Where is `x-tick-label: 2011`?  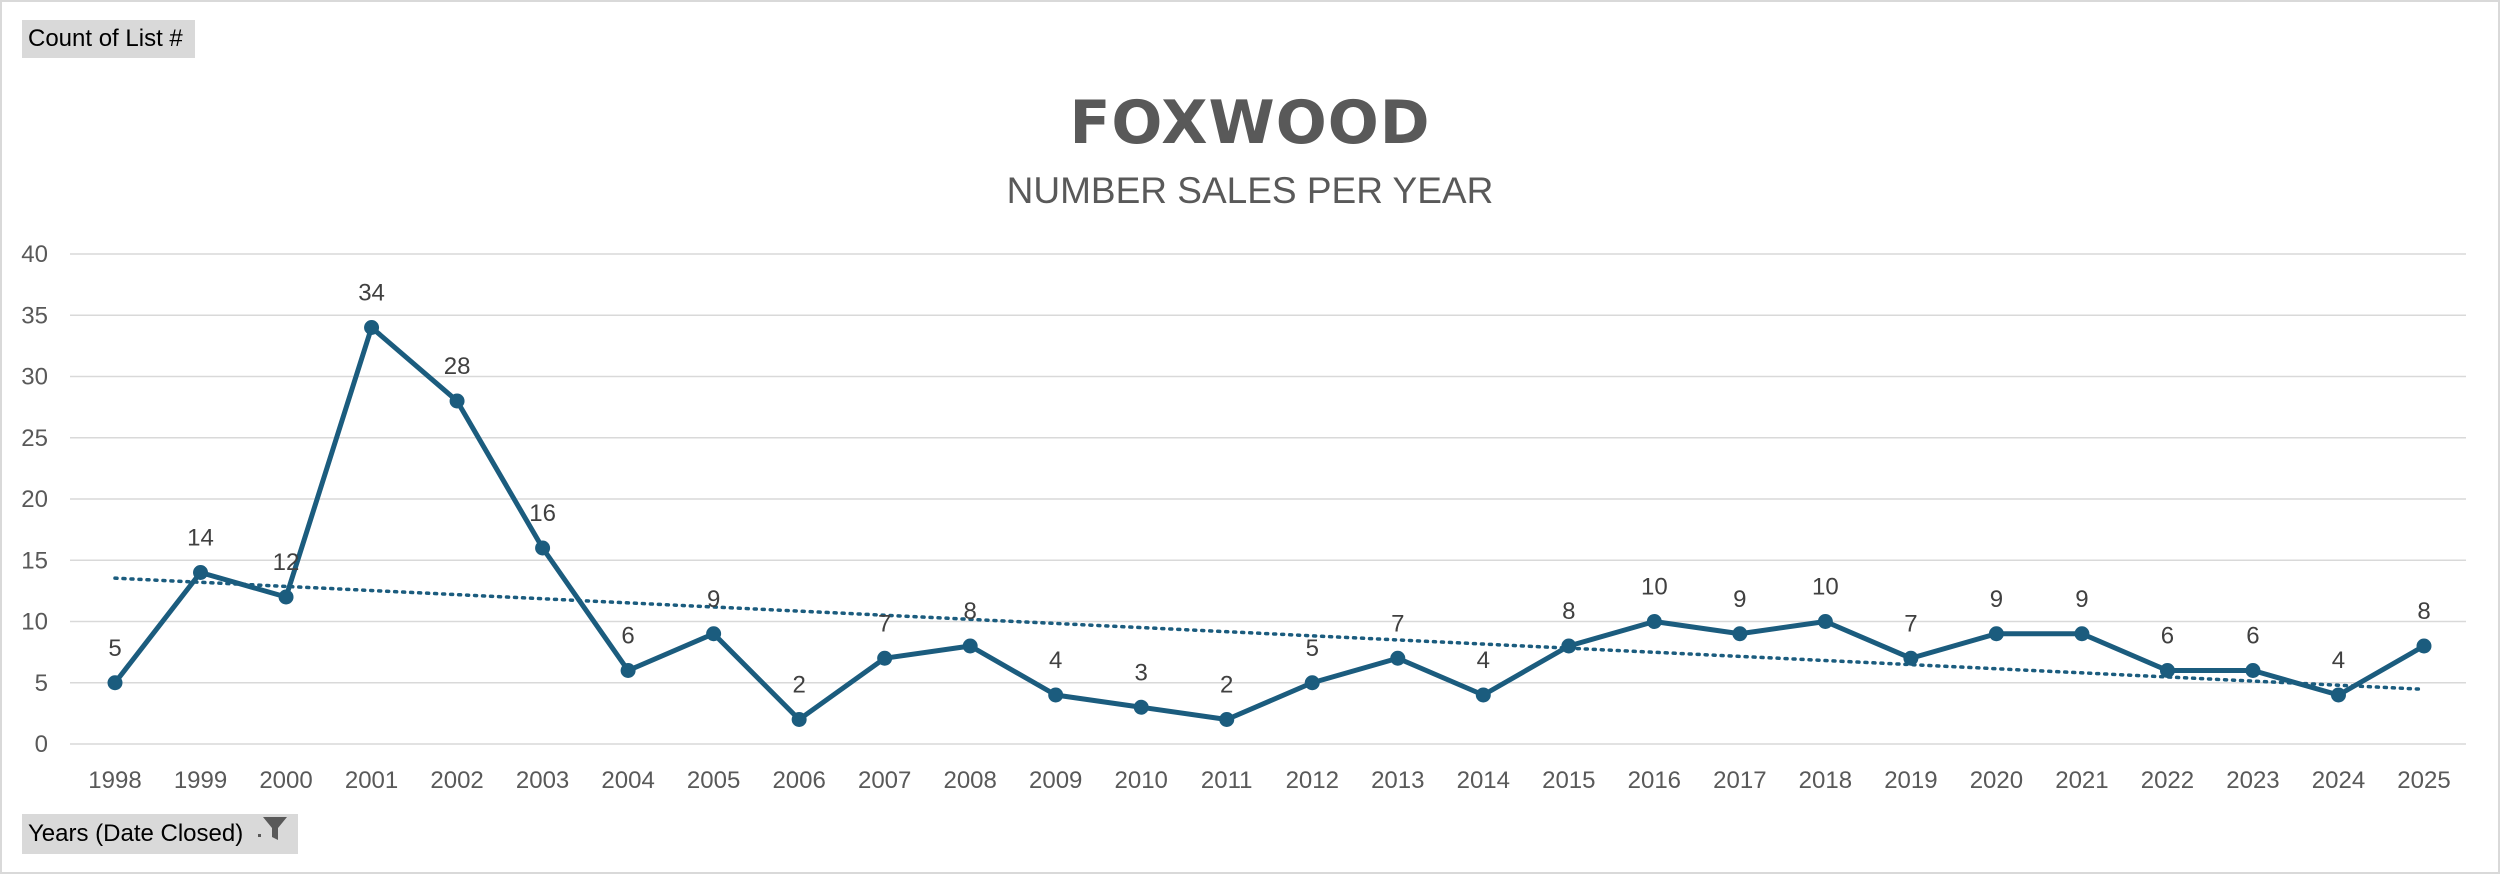 x-tick-label: 2011 is located at coordinates (1227, 780).